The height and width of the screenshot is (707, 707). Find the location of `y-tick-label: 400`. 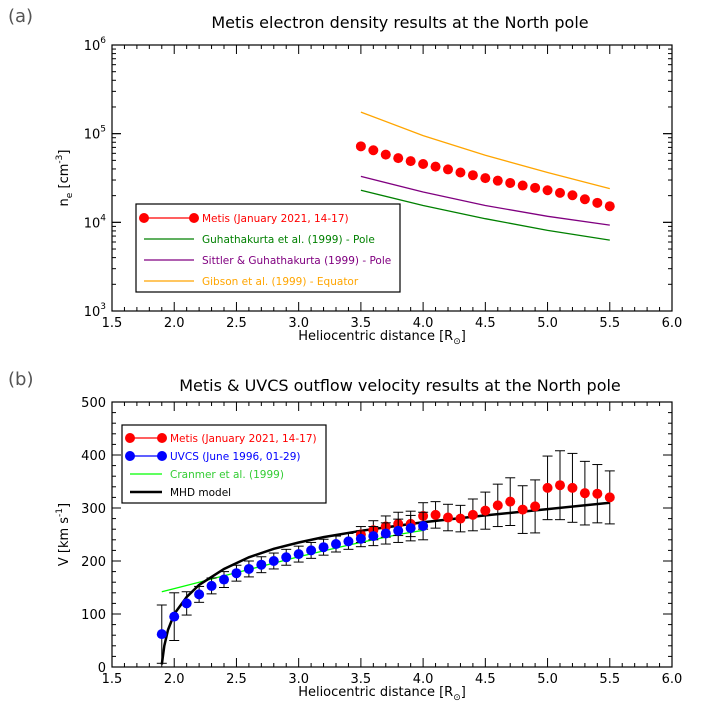

y-tick-label: 400 is located at coordinates (93, 456).